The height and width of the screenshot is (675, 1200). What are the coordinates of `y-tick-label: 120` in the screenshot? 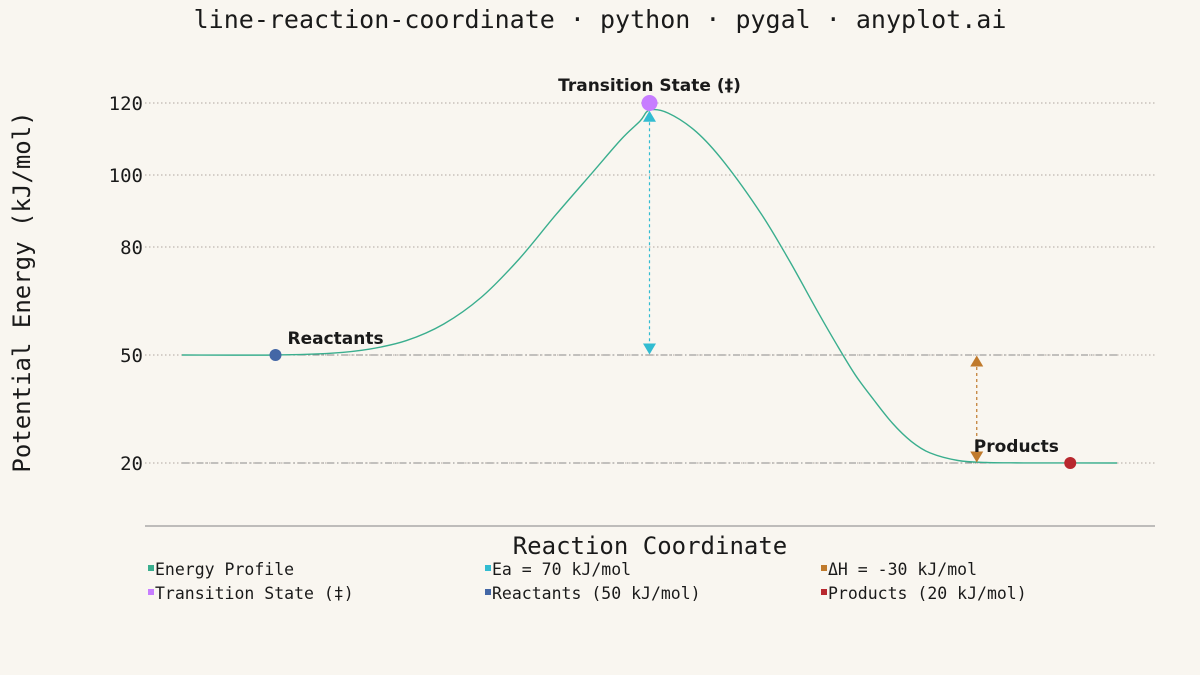 It's located at (126, 104).